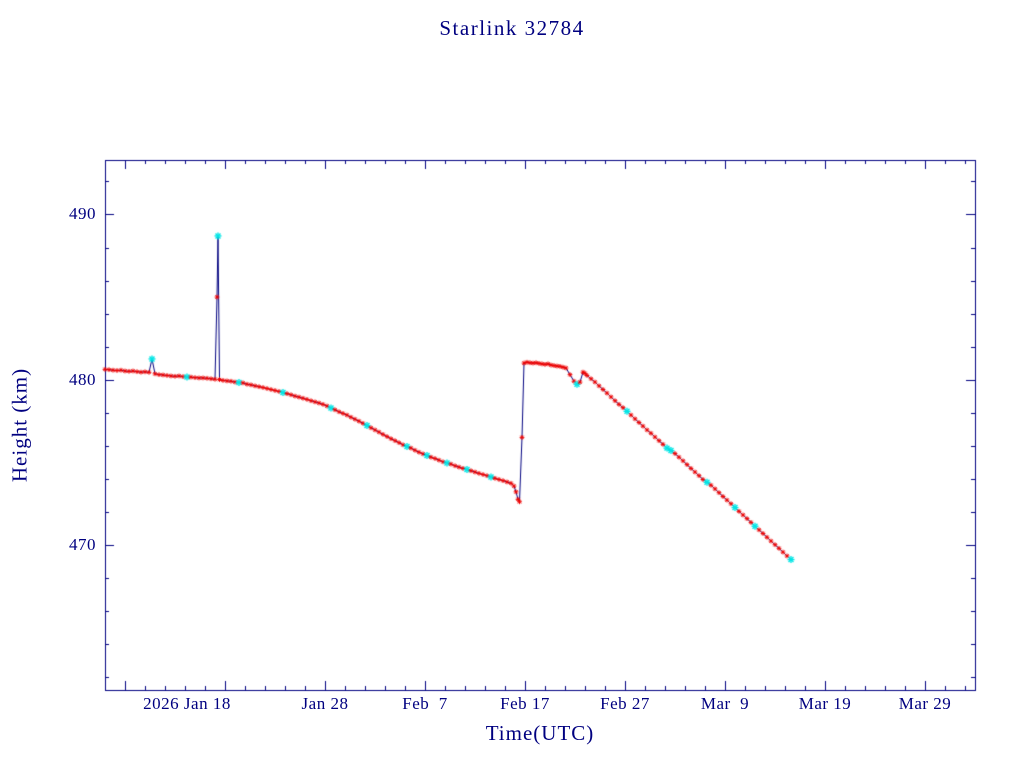 The image size is (1024, 768). I want to click on x-tick-label: Mar 9, so click(725, 703).